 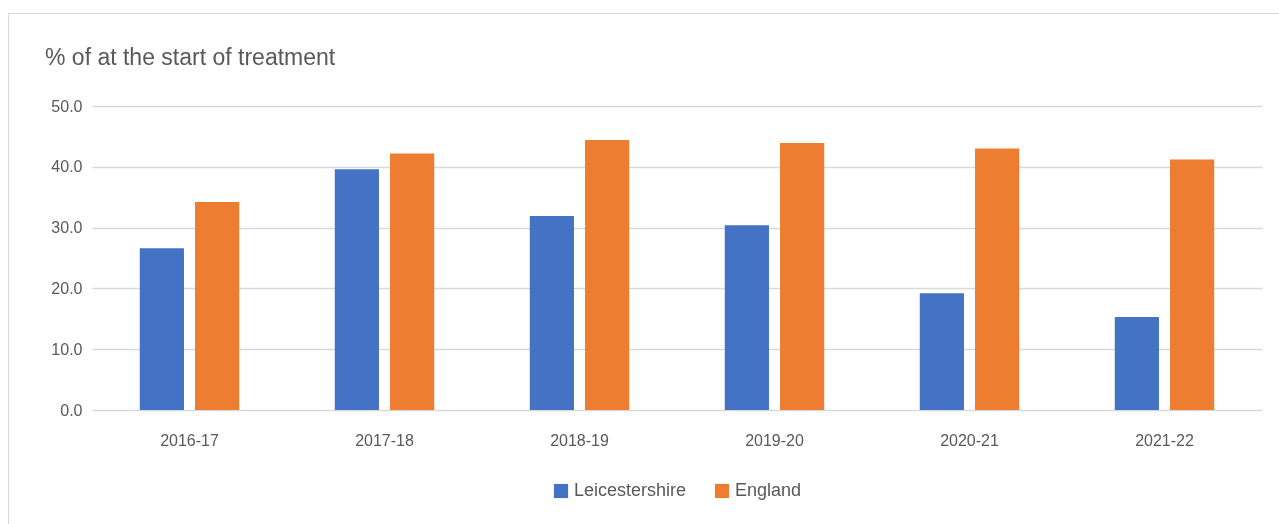 I want to click on y-tick-label: 30.0, so click(x=67, y=228).